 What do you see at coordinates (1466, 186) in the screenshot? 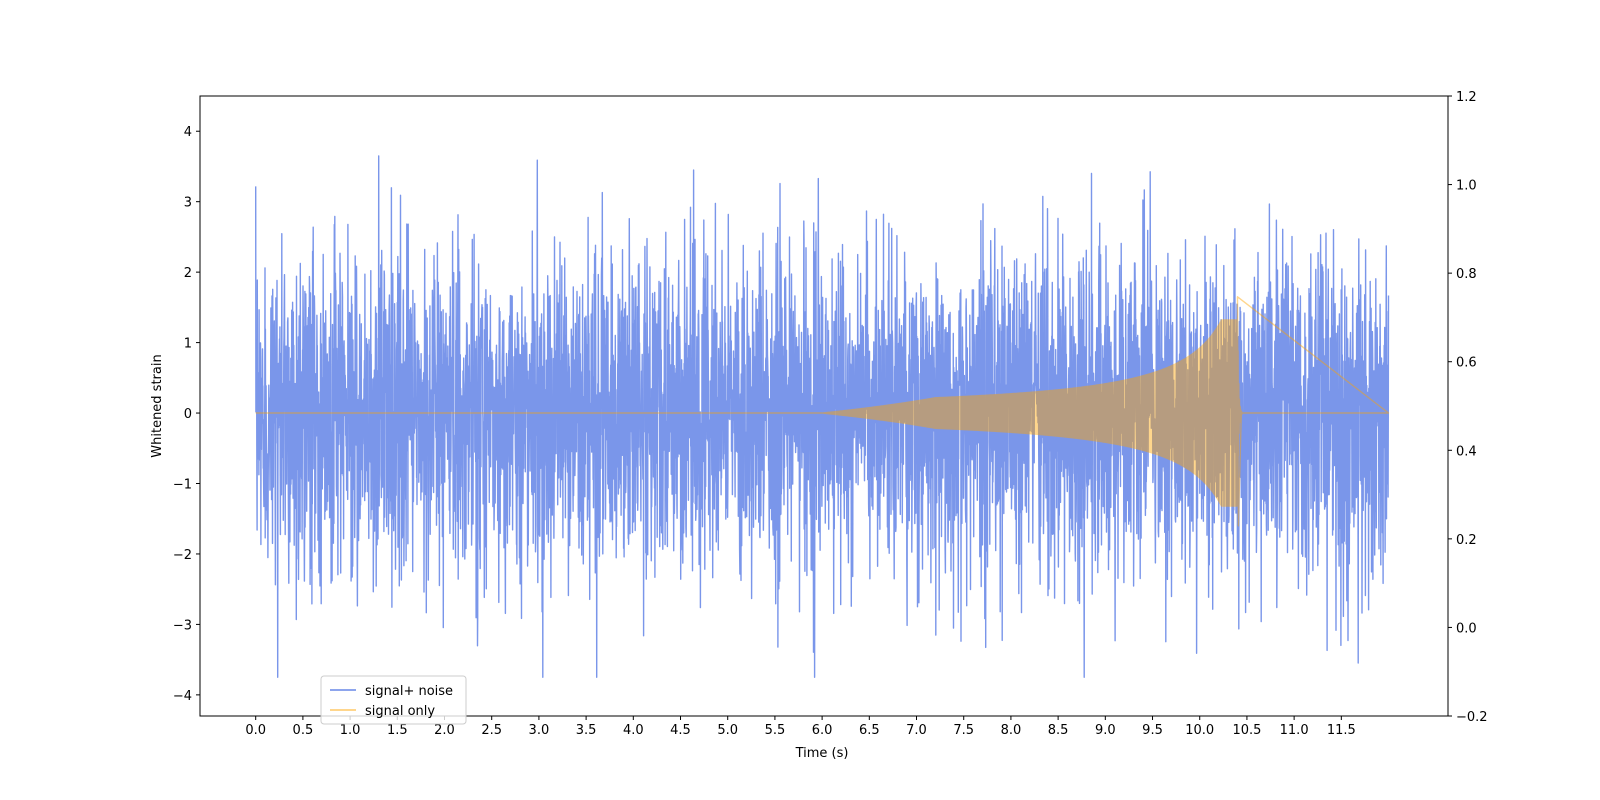
I see `y2-tick-label: 1.0` at bounding box center [1466, 186].